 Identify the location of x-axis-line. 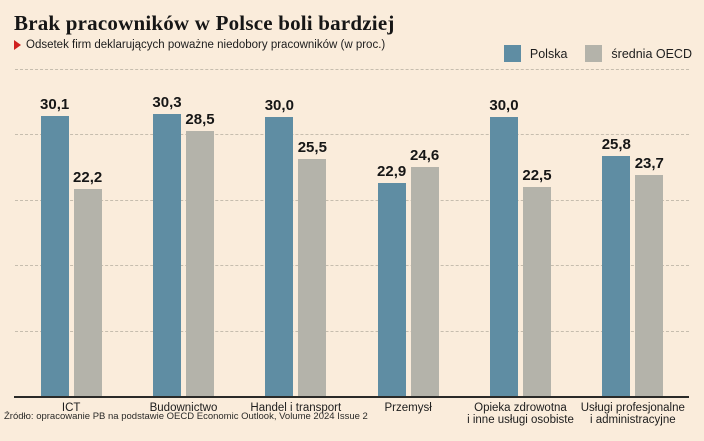
(351, 397).